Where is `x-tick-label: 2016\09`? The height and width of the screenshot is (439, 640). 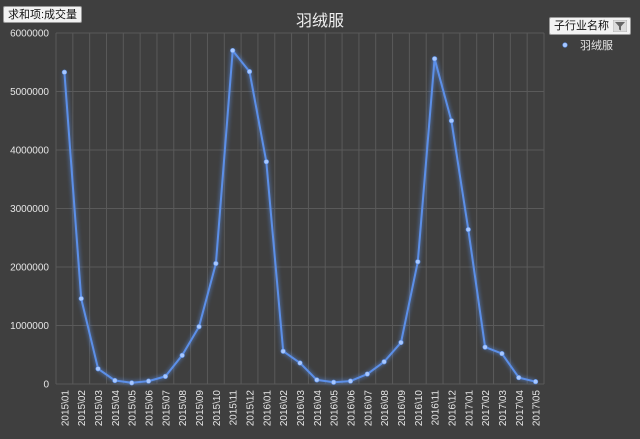
x-tick-label: 2016\09 is located at coordinates (402, 408).